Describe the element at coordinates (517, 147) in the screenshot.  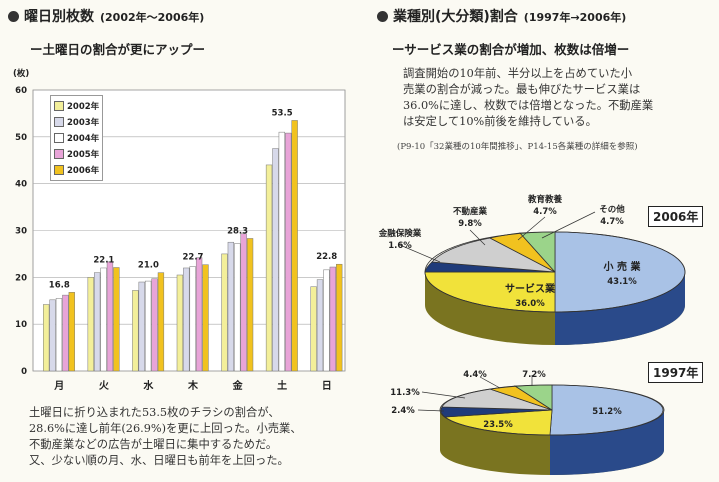
I see `reference-note: (P9-10「32業種の10年間推移」、P14-15各業種の詳細を参照)` at that location.